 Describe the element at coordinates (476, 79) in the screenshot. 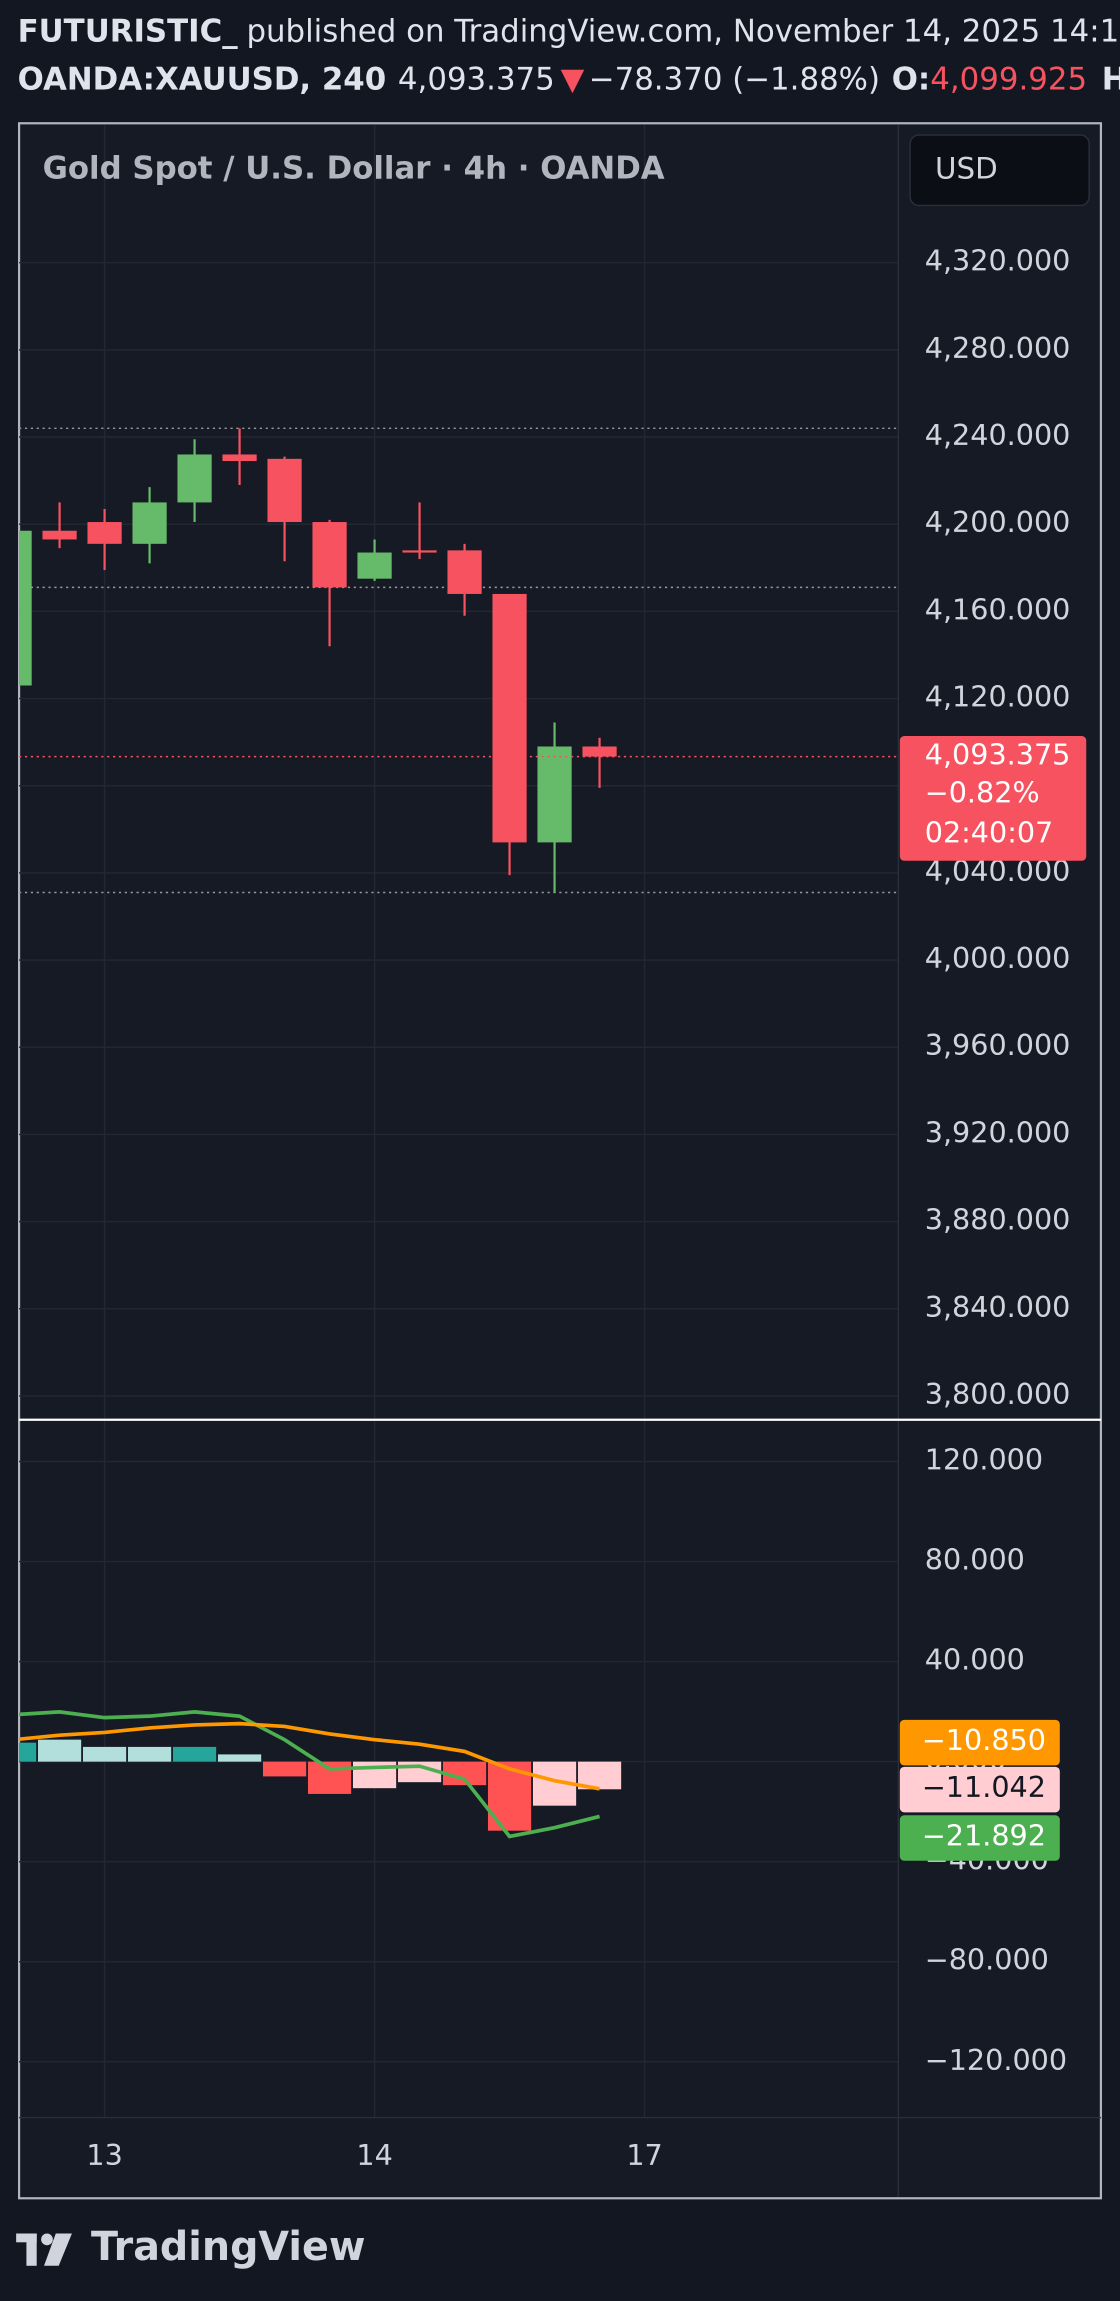

I see `last: 4,093.375` at that location.